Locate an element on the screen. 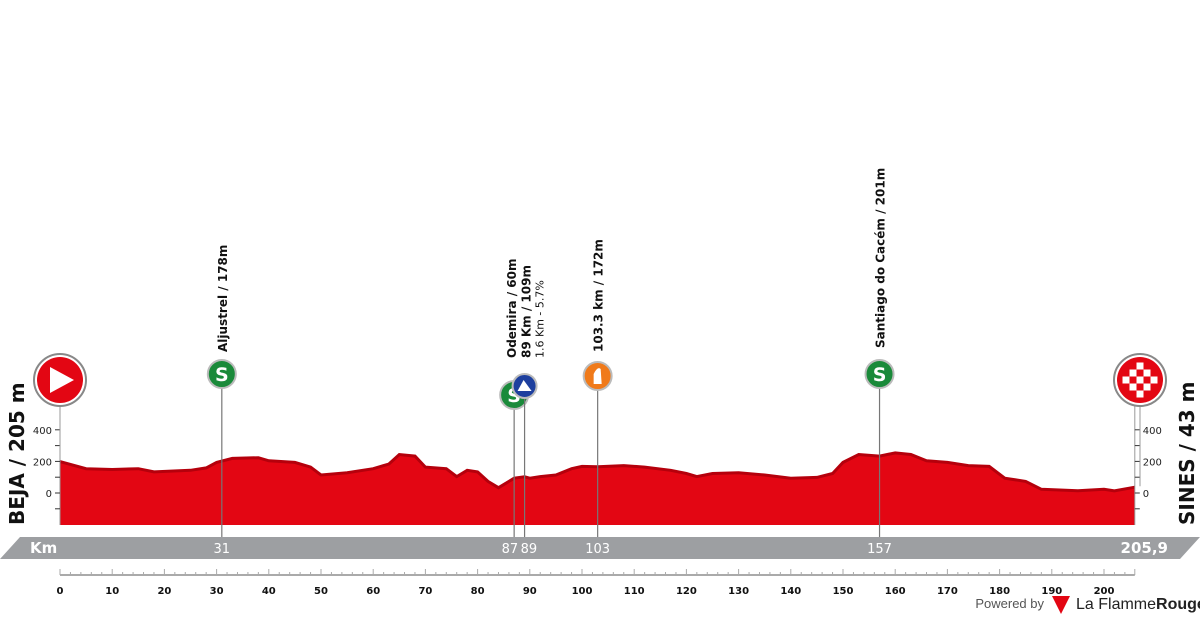 The height and width of the screenshot is (620, 1200). brand-text-b: Rouge is located at coordinates (1178, 604).